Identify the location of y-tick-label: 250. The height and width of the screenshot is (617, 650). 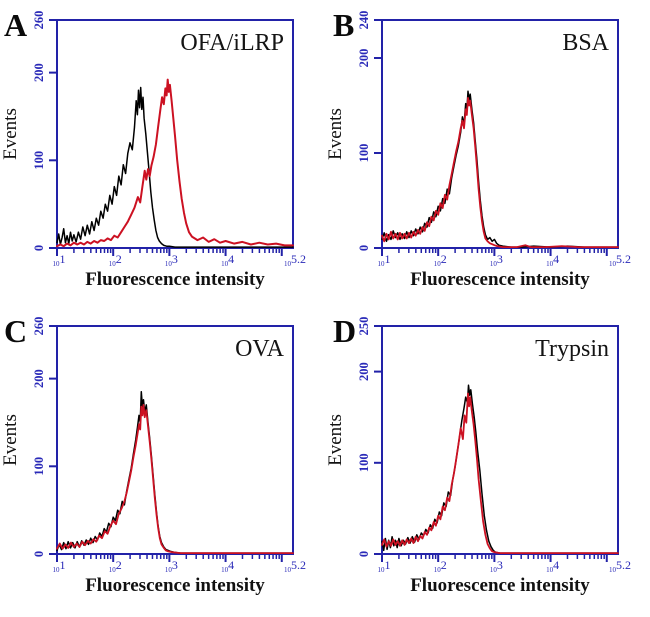
(364, 326).